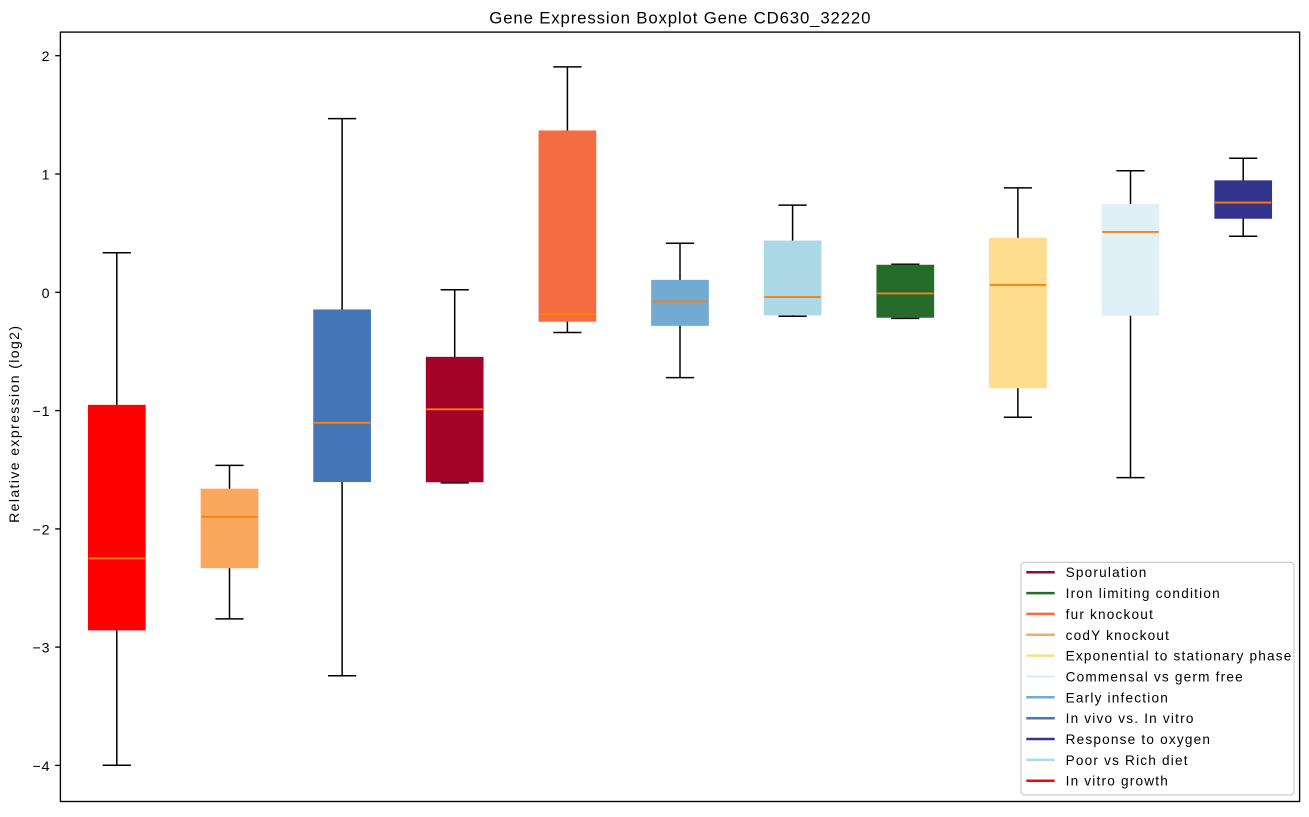 This screenshot has height=817, width=1309. What do you see at coordinates (46, 176) in the screenshot?
I see `svg-text: 1` at bounding box center [46, 176].